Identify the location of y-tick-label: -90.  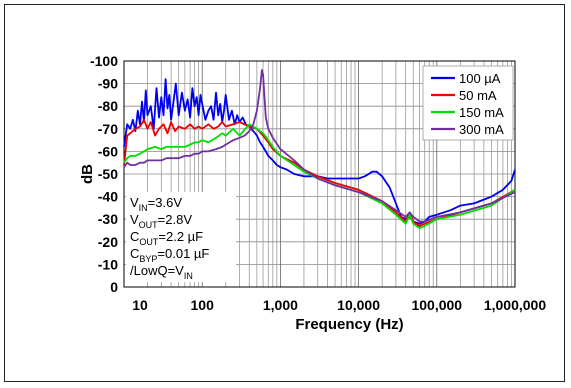
(108, 84).